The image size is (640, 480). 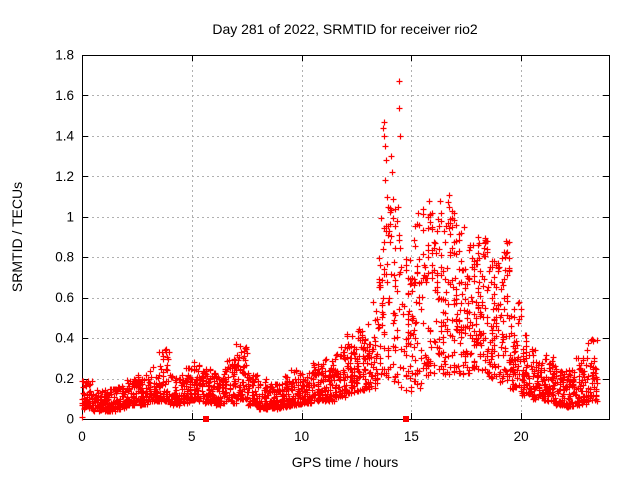 What do you see at coordinates (70, 419) in the screenshot?
I see `y-tick-label: 0` at bounding box center [70, 419].